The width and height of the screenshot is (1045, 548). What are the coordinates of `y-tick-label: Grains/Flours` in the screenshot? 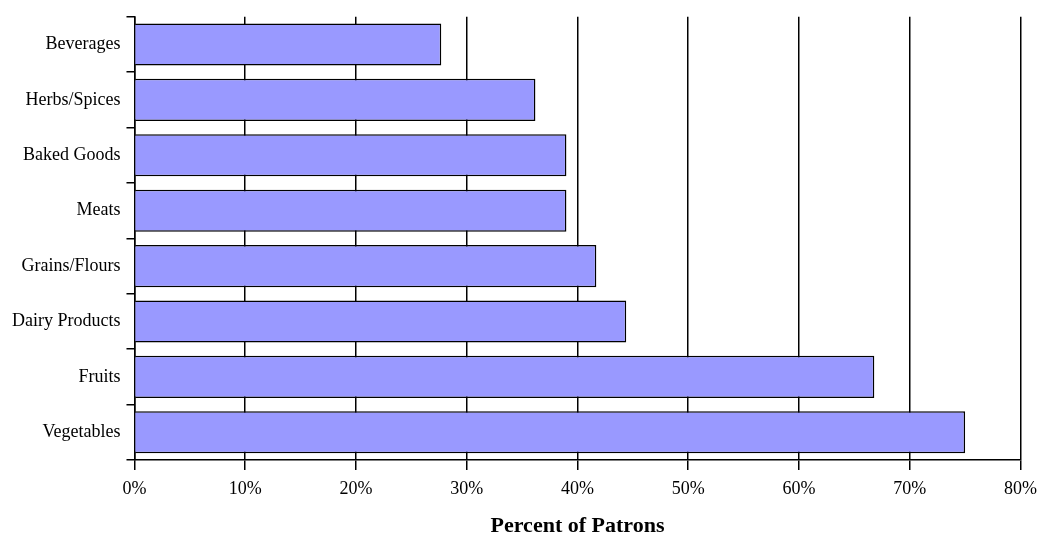 It's located at (71, 264).